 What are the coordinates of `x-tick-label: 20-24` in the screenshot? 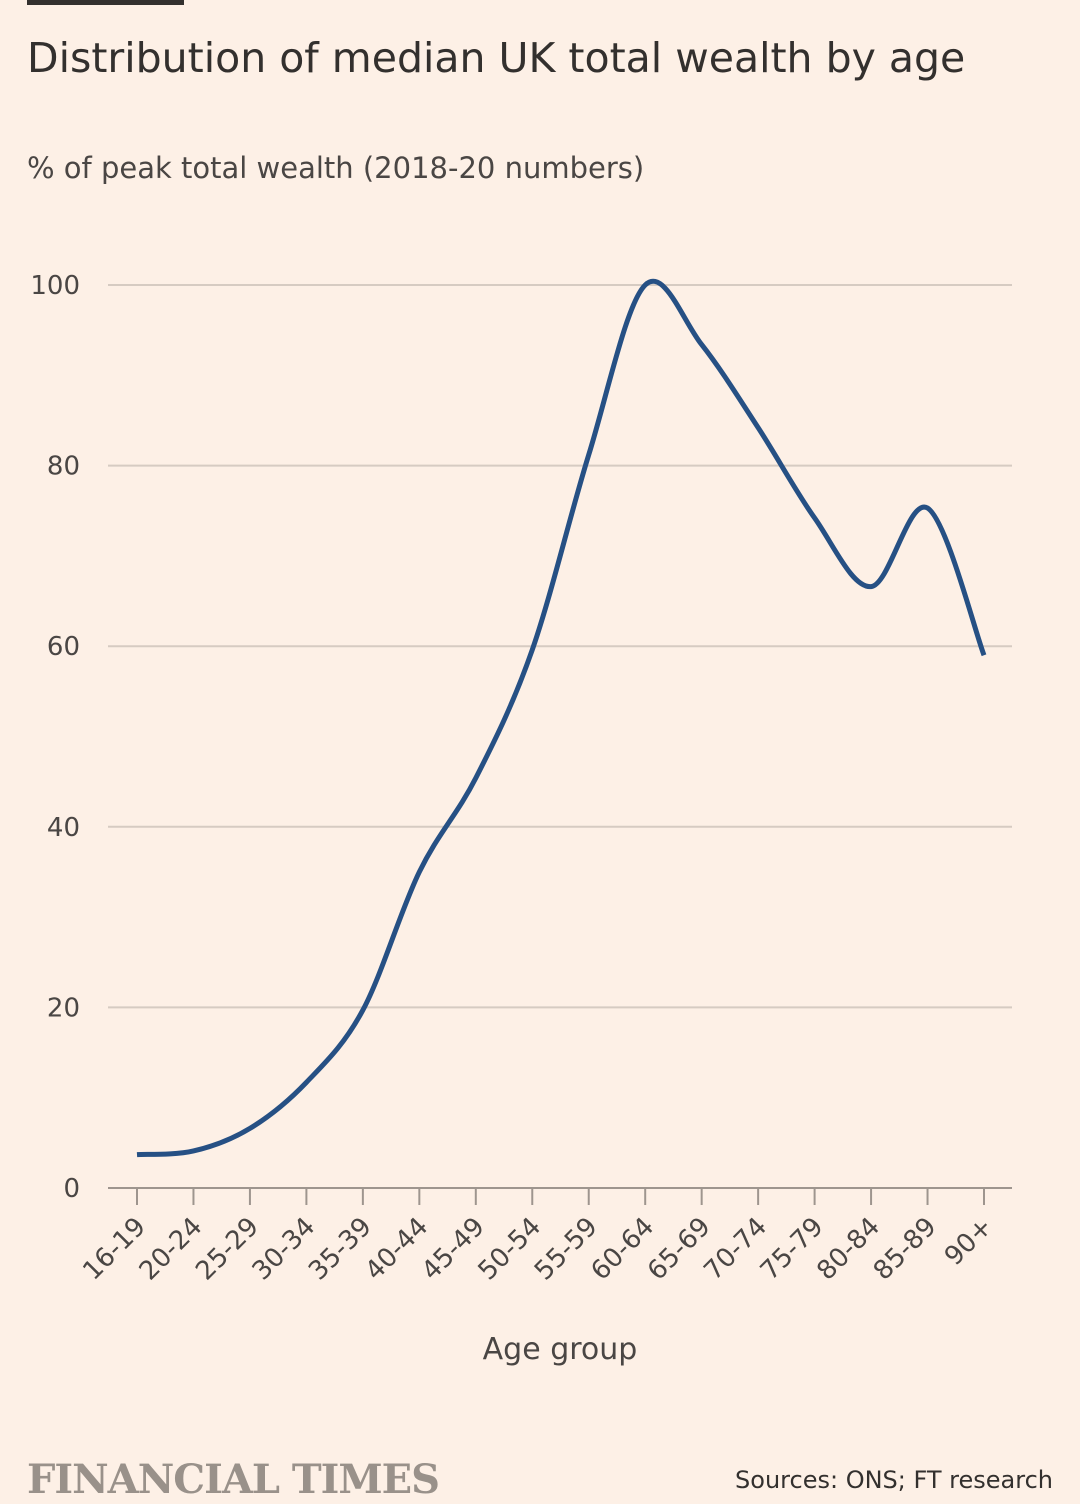 It's located at (171, 1249).